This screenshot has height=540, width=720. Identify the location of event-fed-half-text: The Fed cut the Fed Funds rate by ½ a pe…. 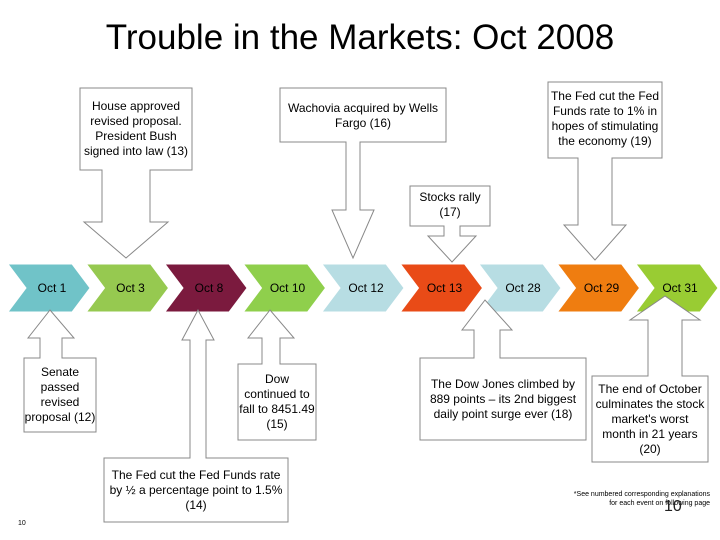
(196, 489).